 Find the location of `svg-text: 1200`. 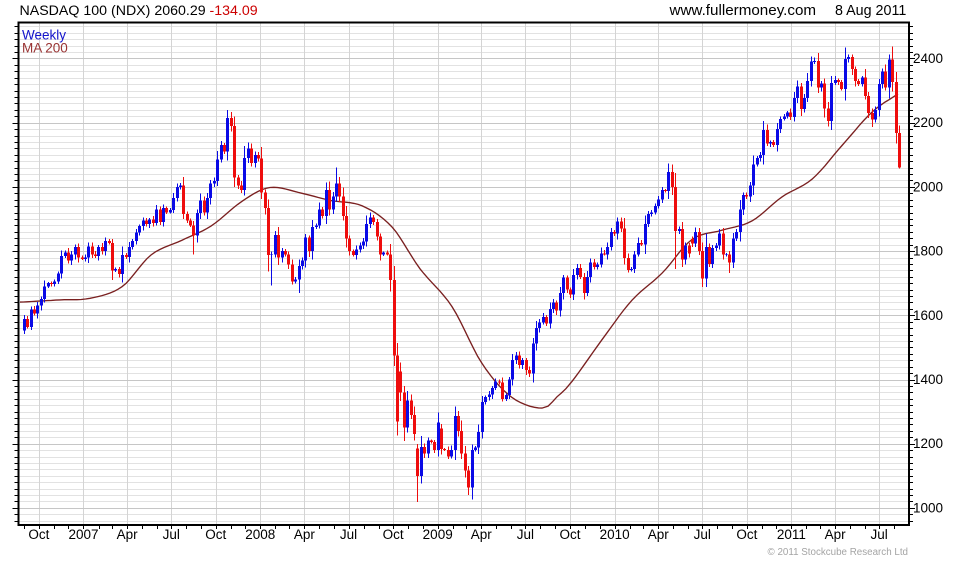

svg-text: 1200 is located at coordinates (928, 443).